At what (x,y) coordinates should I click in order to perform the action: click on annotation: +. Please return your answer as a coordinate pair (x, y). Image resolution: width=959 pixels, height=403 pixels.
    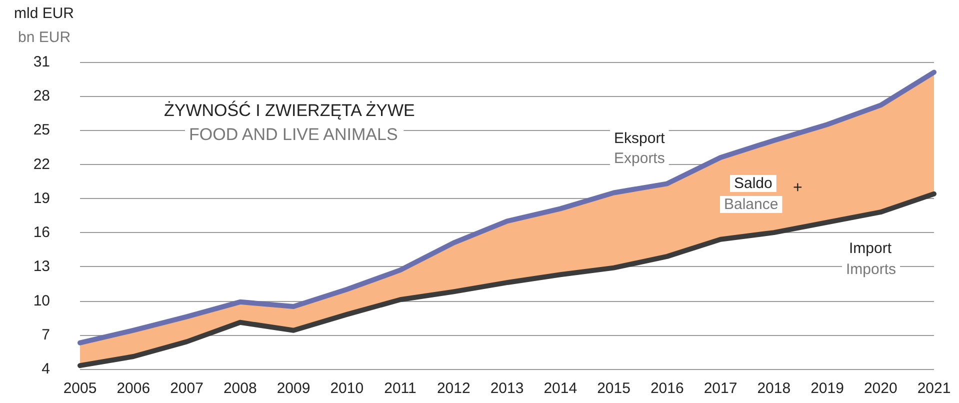
    Looking at the image, I should click on (797, 188).